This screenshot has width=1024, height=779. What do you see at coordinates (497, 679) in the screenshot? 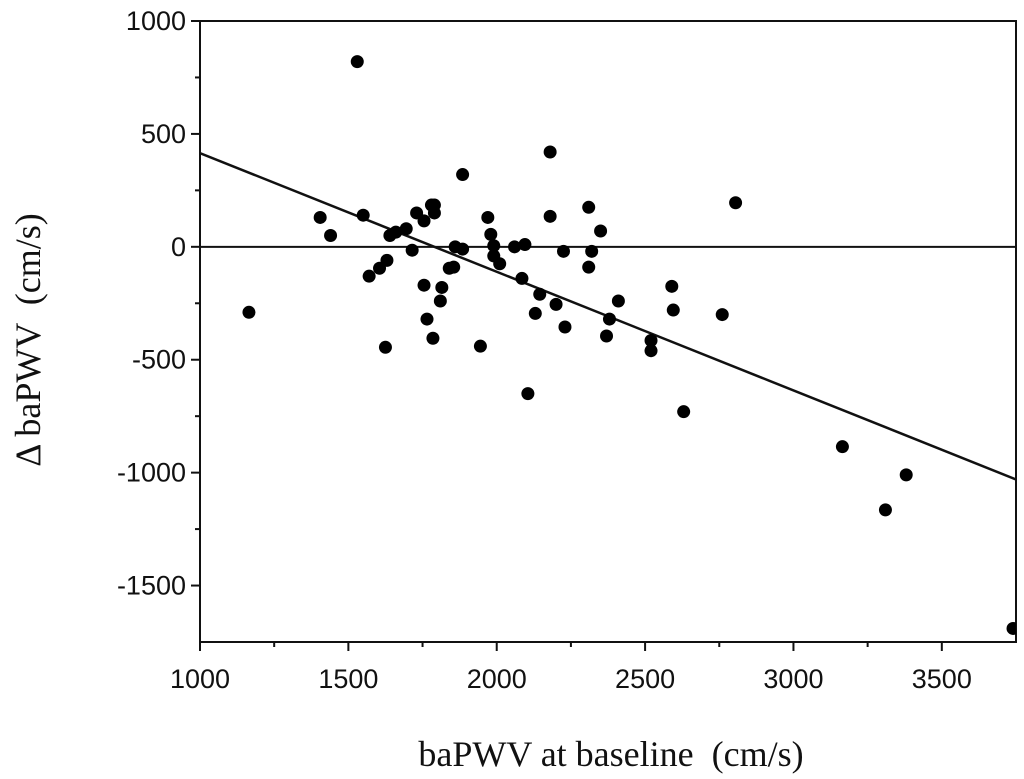
I see `x-tick-label: 2000` at bounding box center [497, 679].